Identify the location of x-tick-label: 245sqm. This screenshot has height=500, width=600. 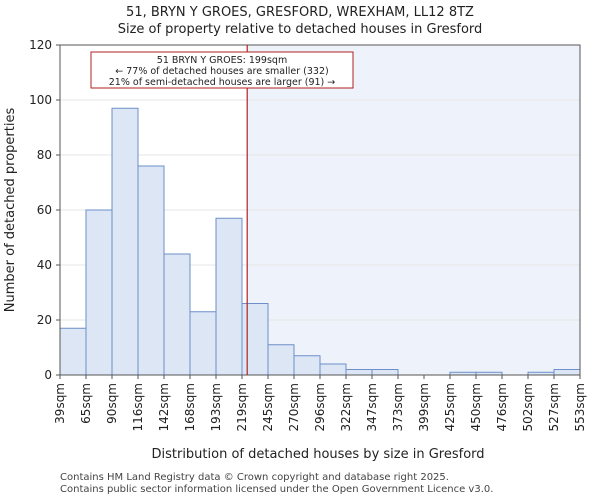
(268, 407).